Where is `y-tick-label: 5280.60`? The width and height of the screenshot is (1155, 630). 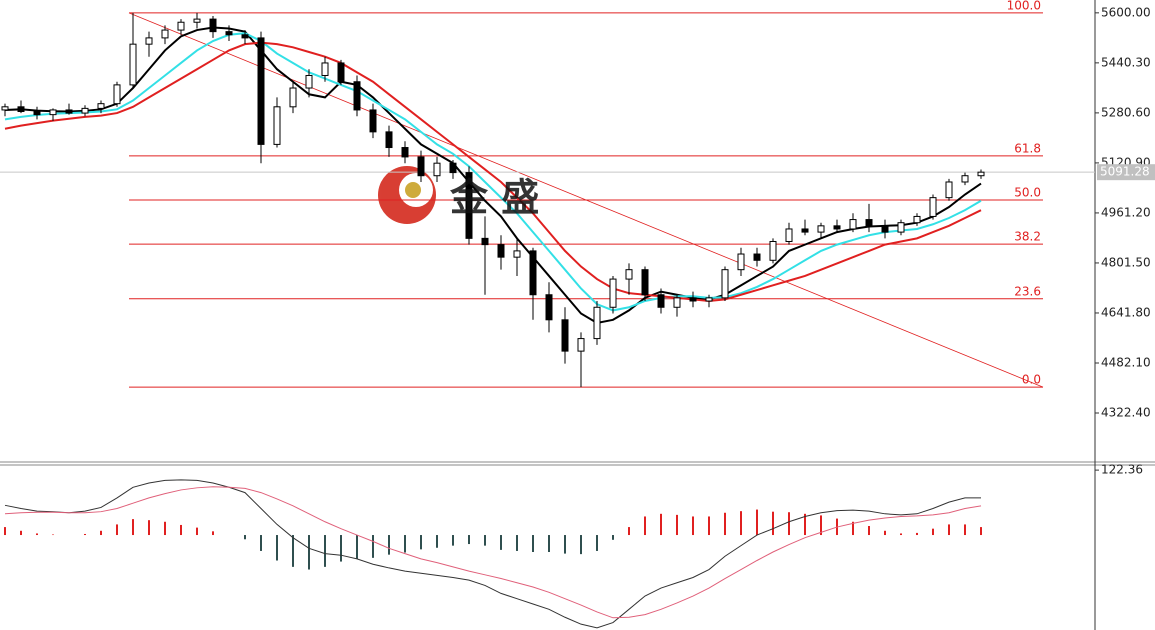
y-tick-label: 5280.60 is located at coordinates (1126, 112).